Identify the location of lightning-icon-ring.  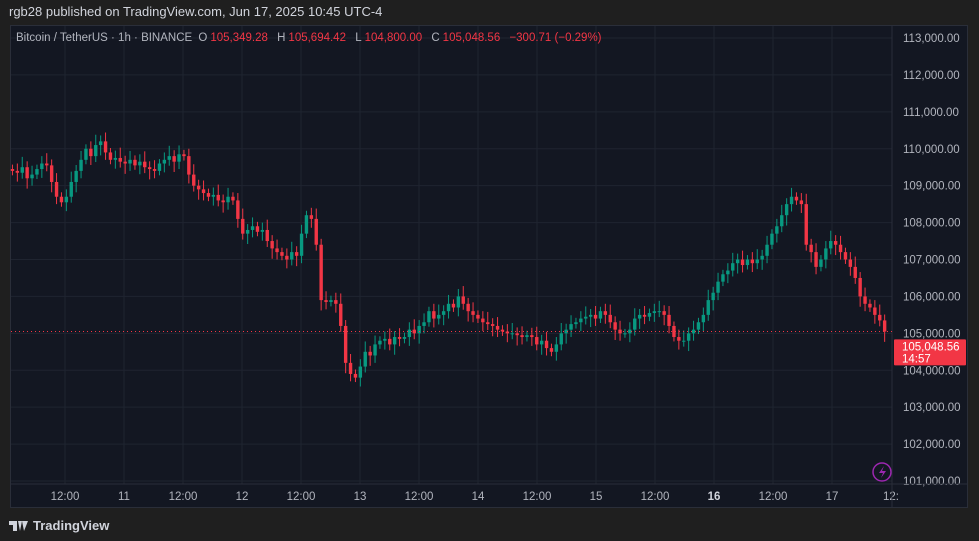
(882, 472).